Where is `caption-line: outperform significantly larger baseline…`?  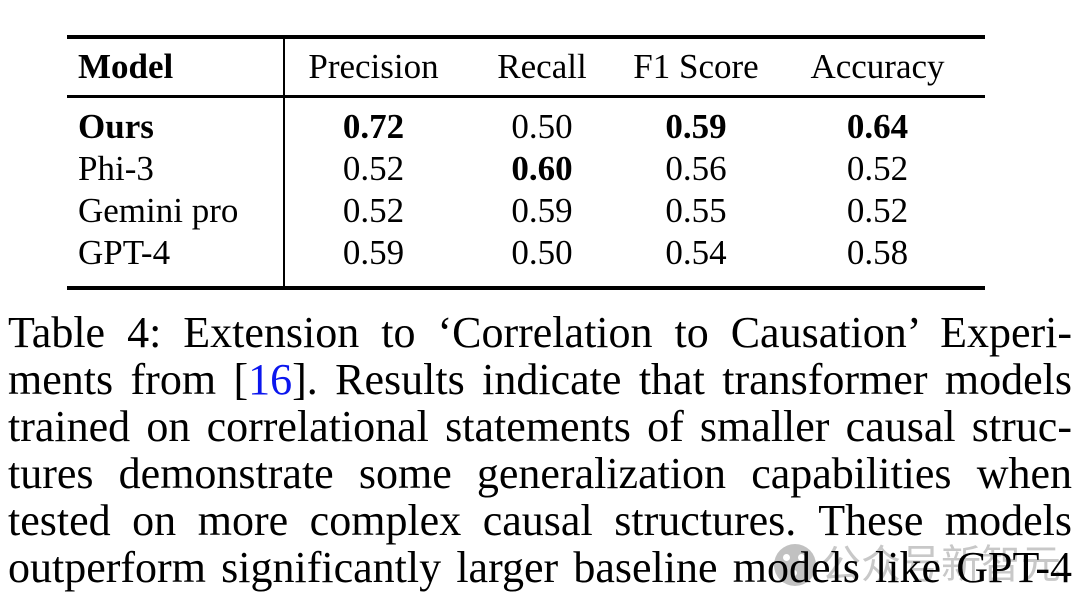 caption-line: outperform significantly larger baseline… is located at coordinates (540, 567).